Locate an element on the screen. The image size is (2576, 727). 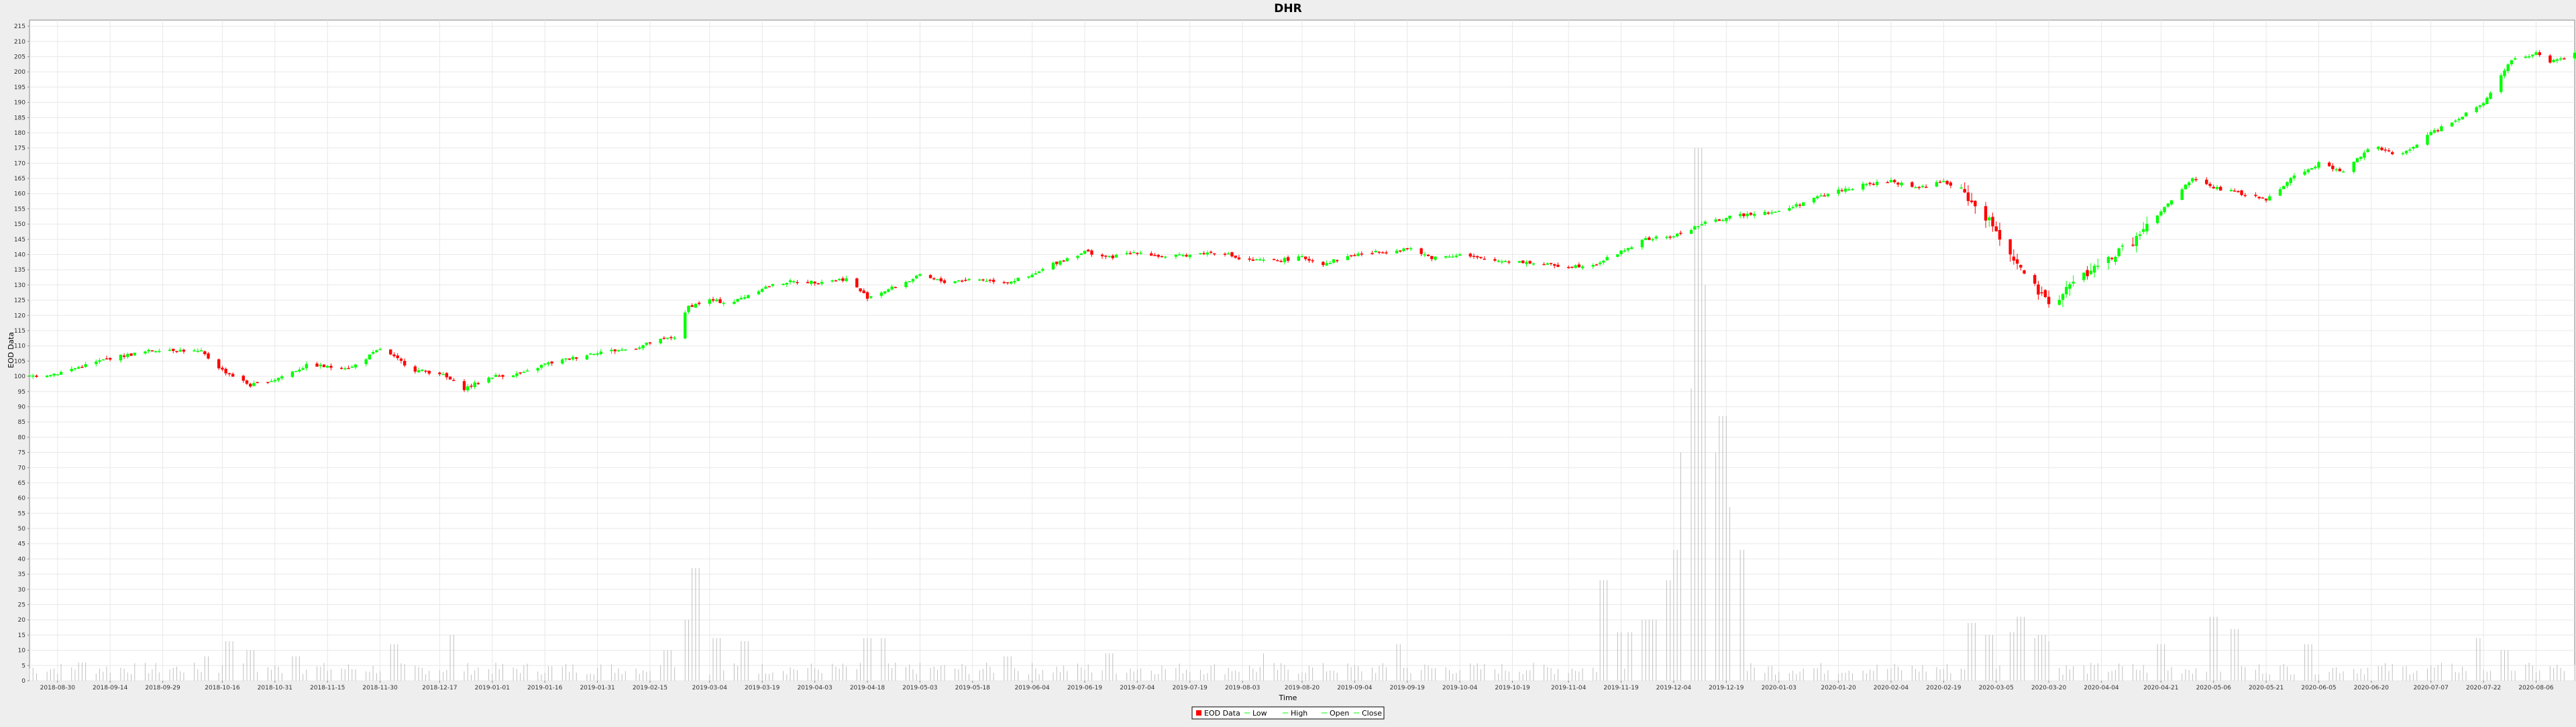
x-tick-label: 2019-10-19 is located at coordinates (1512, 688).